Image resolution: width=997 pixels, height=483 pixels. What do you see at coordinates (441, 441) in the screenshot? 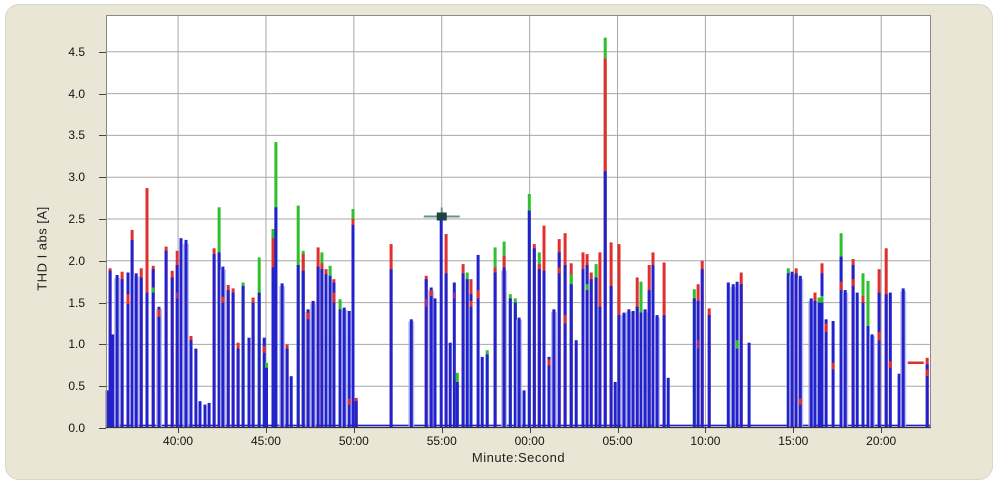
I see `x-tick-label: 55:00` at bounding box center [441, 441].